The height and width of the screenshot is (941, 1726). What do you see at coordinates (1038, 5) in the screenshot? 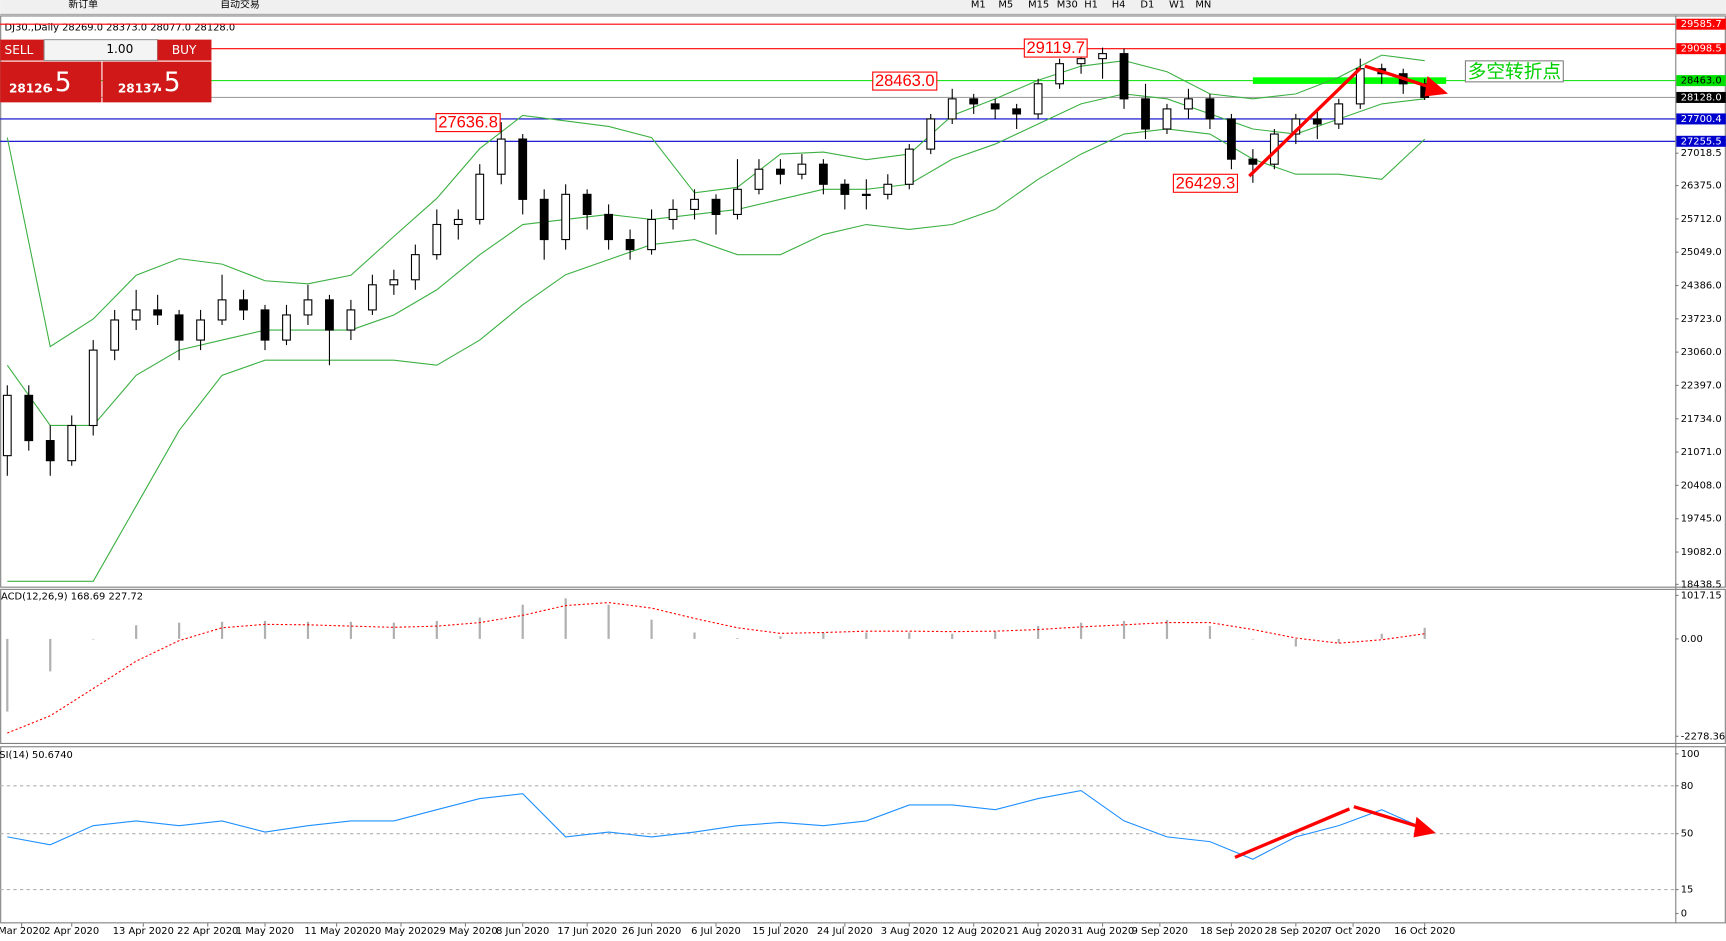
I see `timeframe-button: M15` at bounding box center [1038, 5].